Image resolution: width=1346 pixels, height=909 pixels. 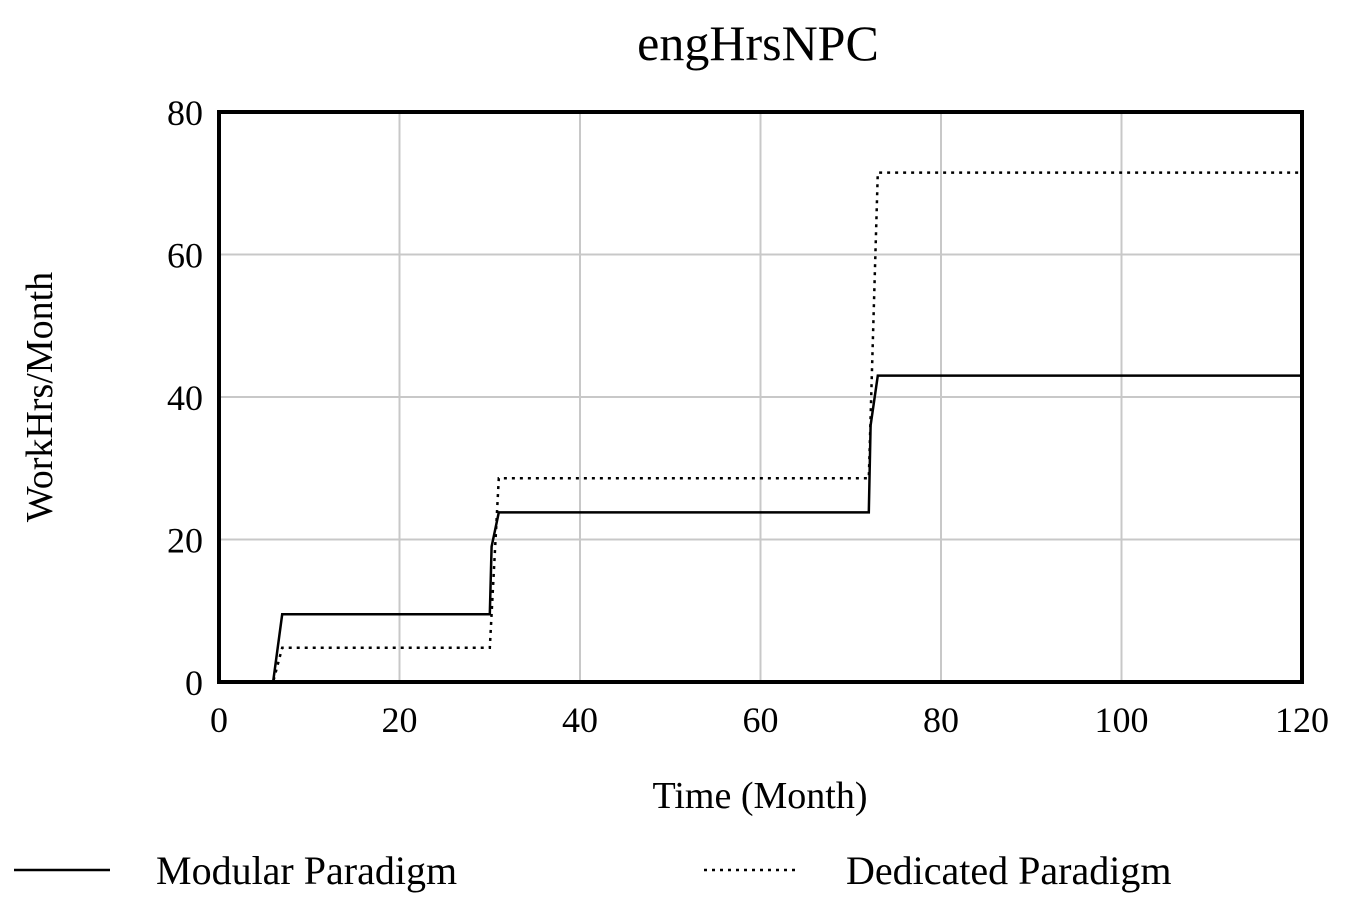 What do you see at coordinates (1008, 870) in the screenshot?
I see `legend-label-dedicated: Dedicated Paradigm` at bounding box center [1008, 870].